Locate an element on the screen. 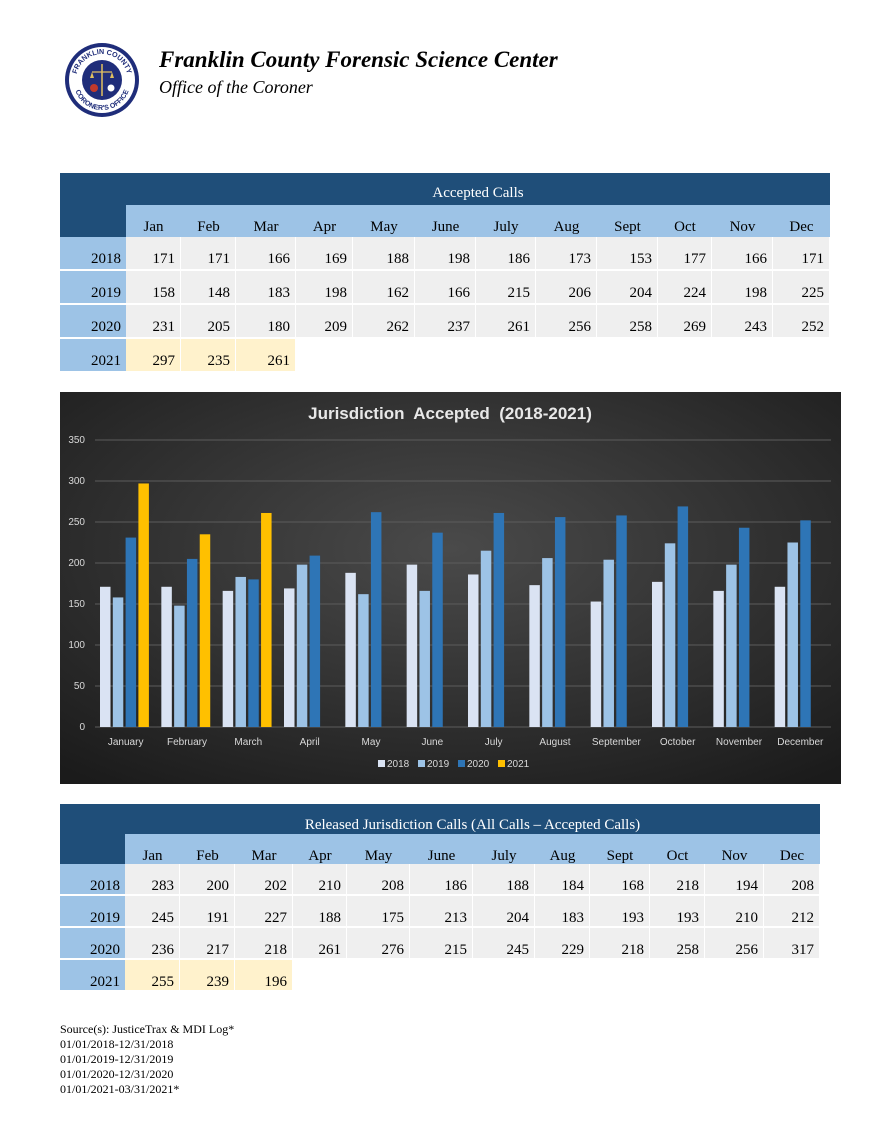 The height and width of the screenshot is (1141, 877). value-cell: 186 is located at coordinates (506, 253).